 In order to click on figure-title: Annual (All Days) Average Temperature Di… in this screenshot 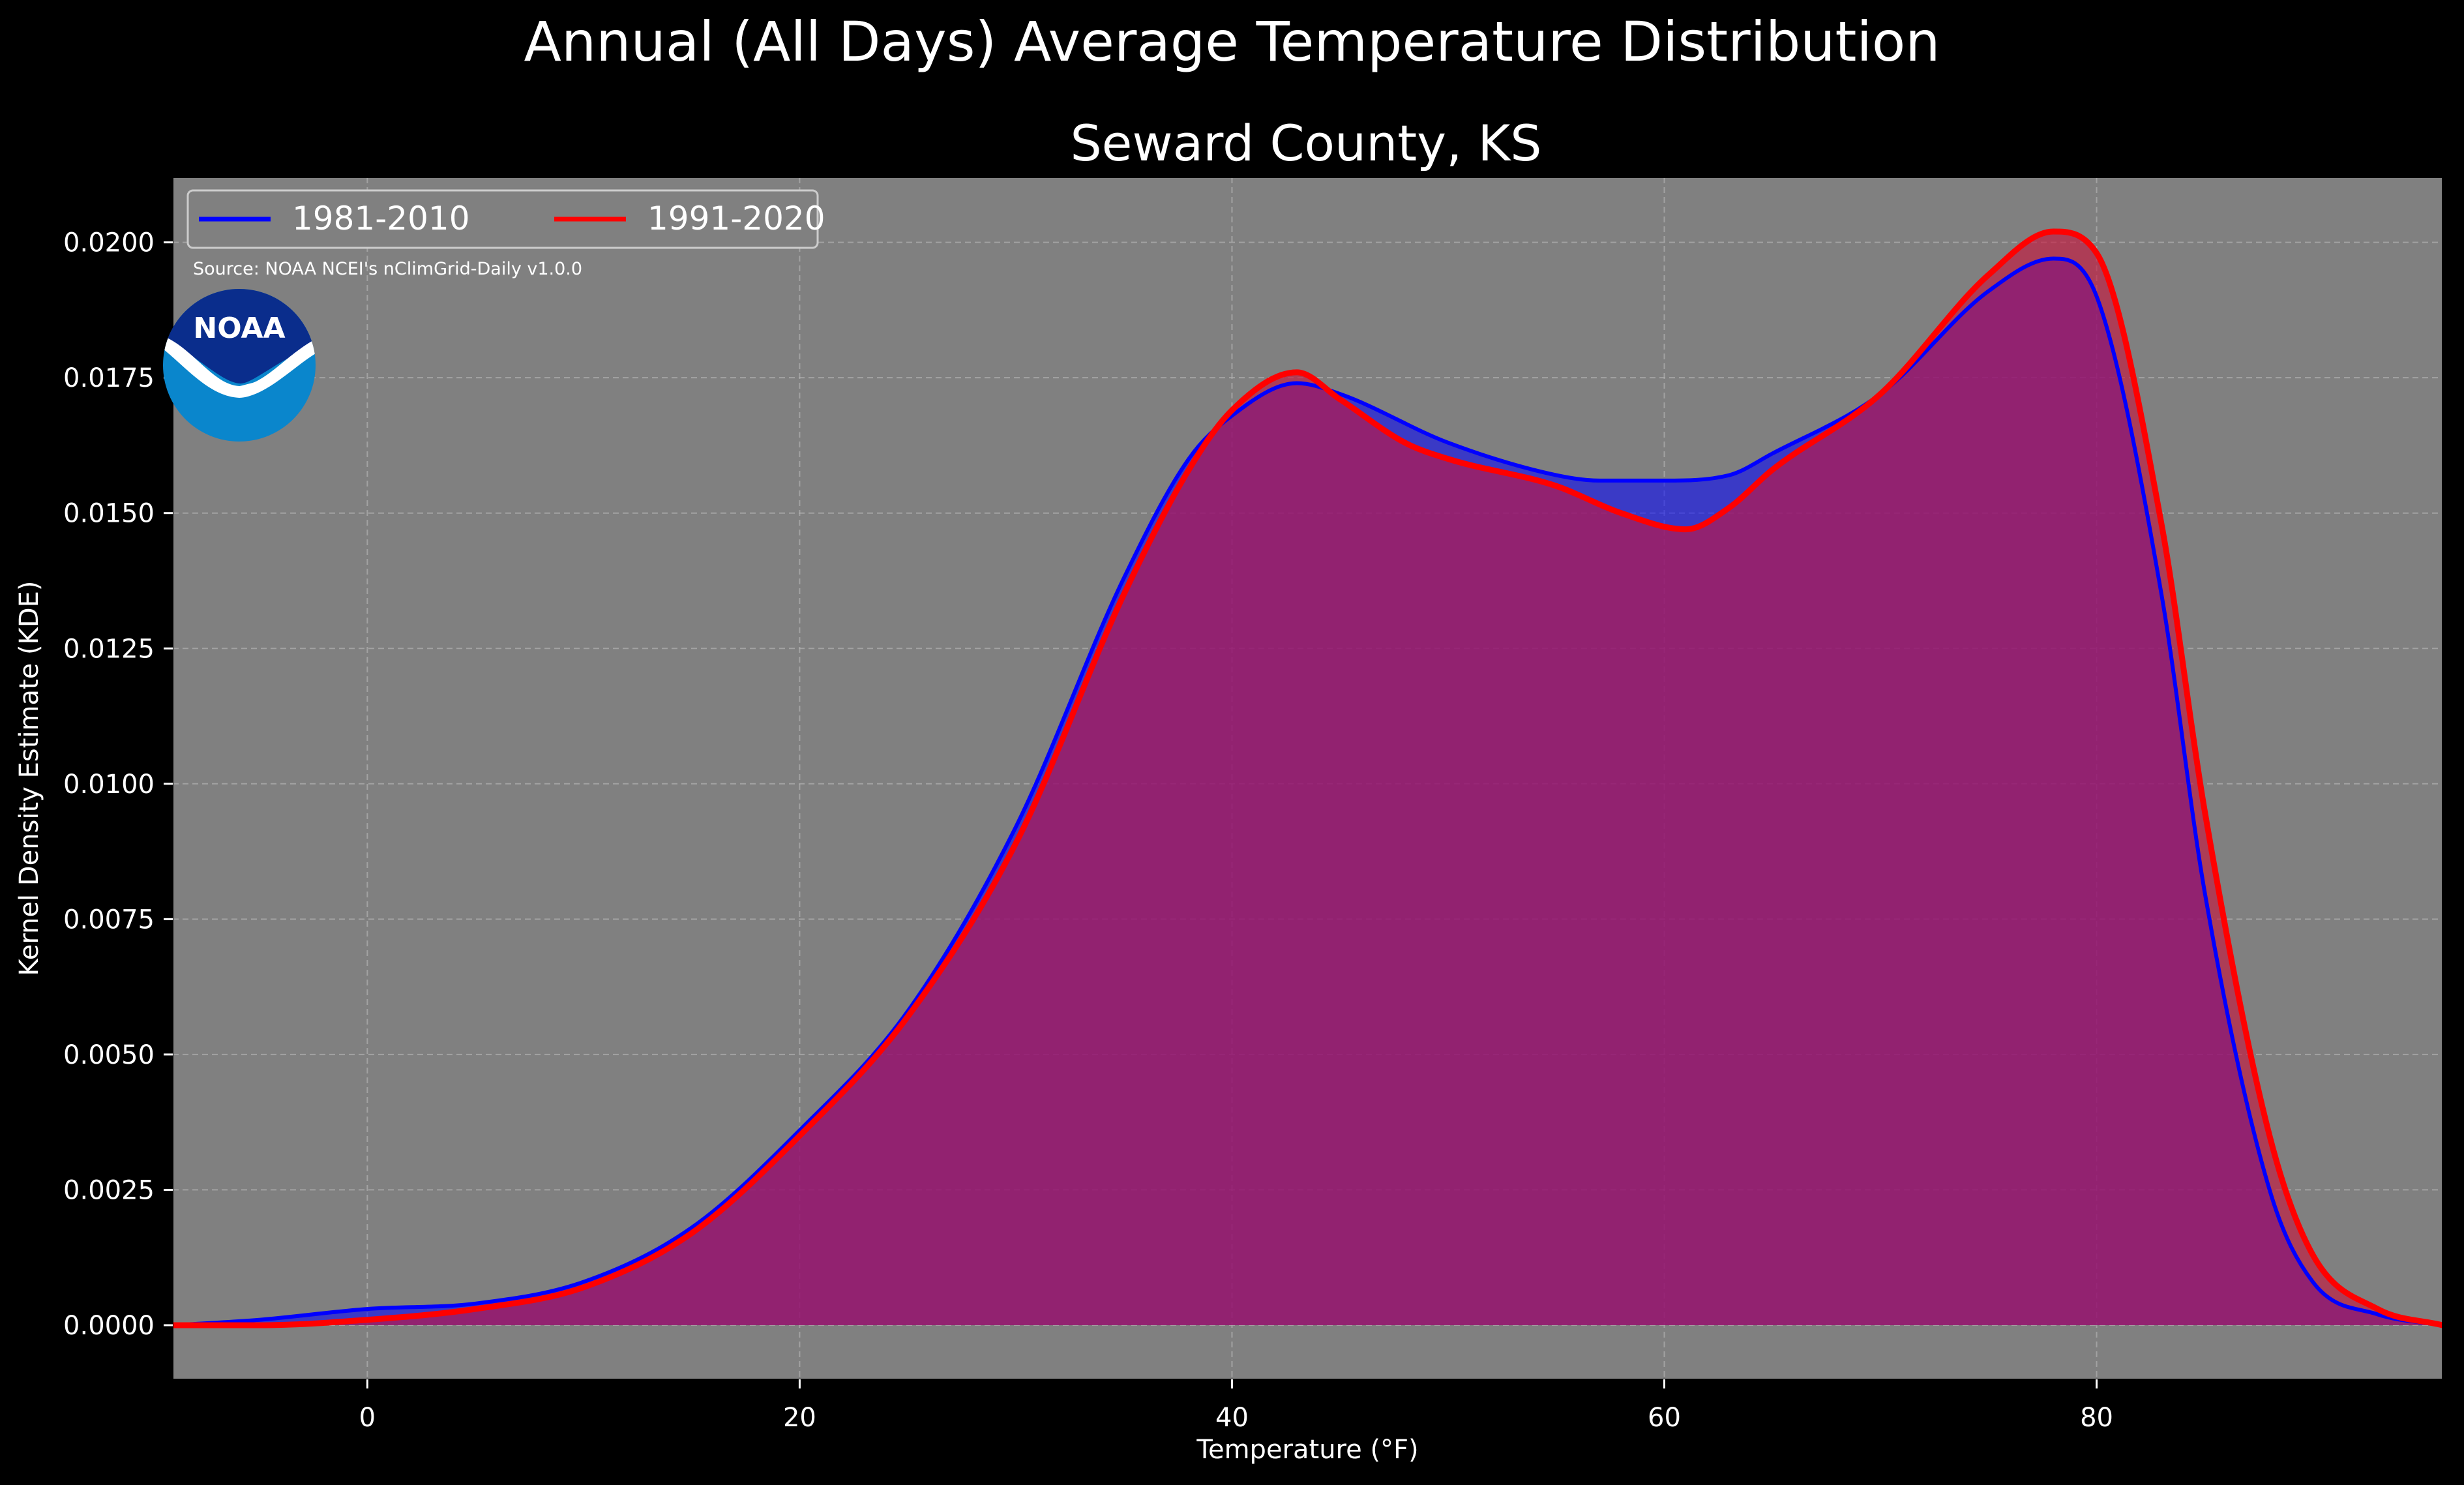, I will do `click(1232, 42)`.